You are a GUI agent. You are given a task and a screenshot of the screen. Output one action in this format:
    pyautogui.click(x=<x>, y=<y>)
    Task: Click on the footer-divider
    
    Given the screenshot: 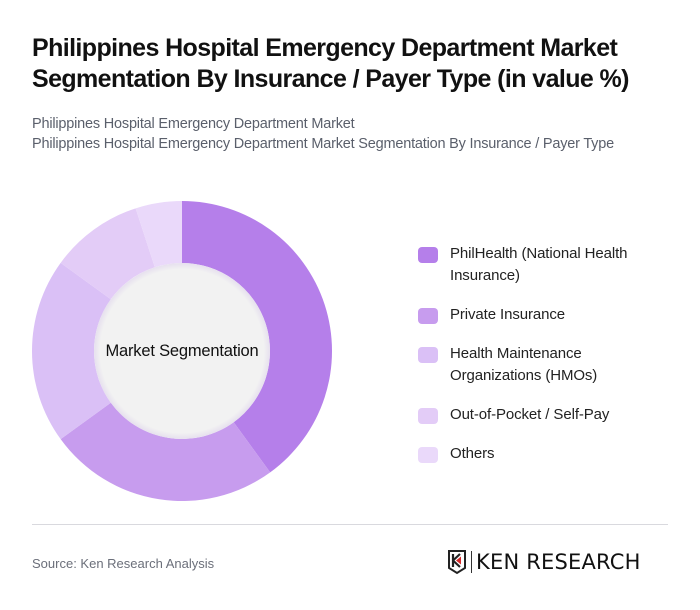 What is the action you would take?
    pyautogui.click(x=350, y=524)
    